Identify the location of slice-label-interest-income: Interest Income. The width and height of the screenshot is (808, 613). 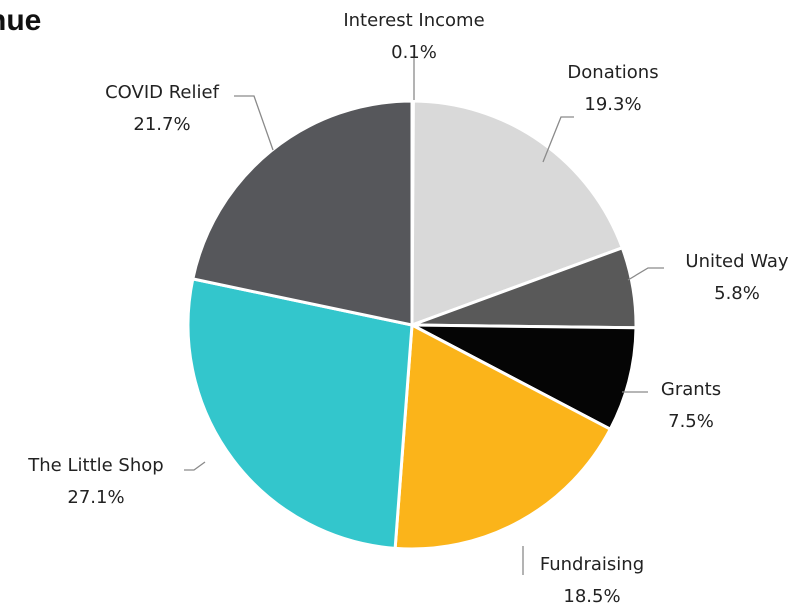
(413, 20).